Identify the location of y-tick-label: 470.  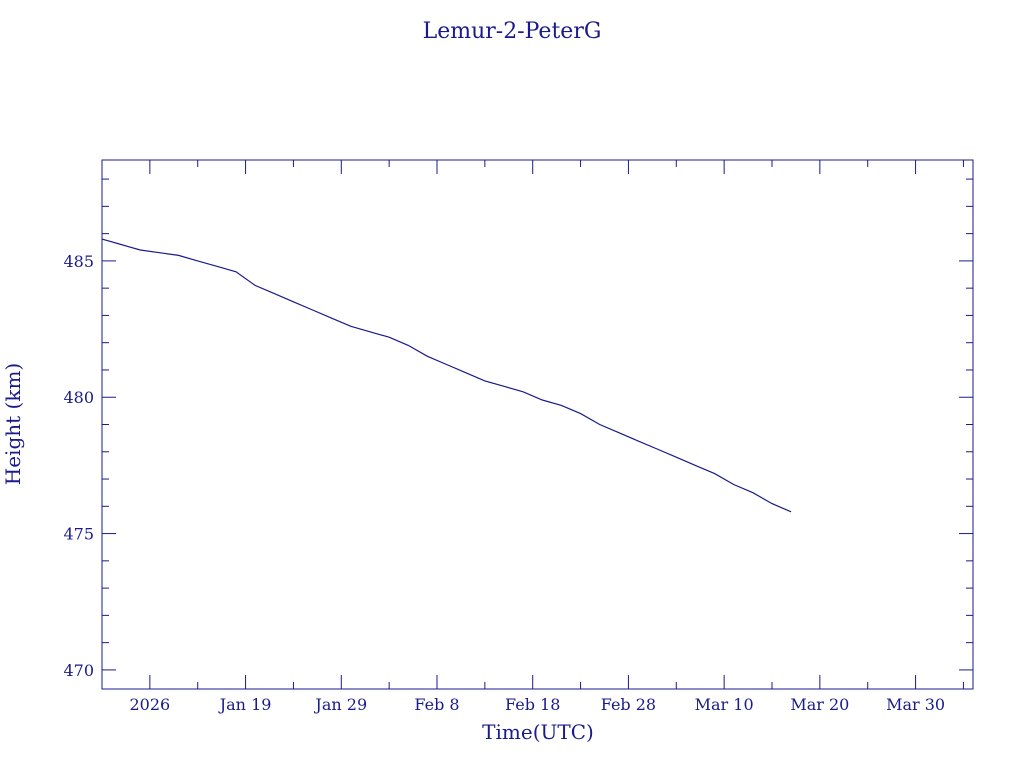
(78, 670).